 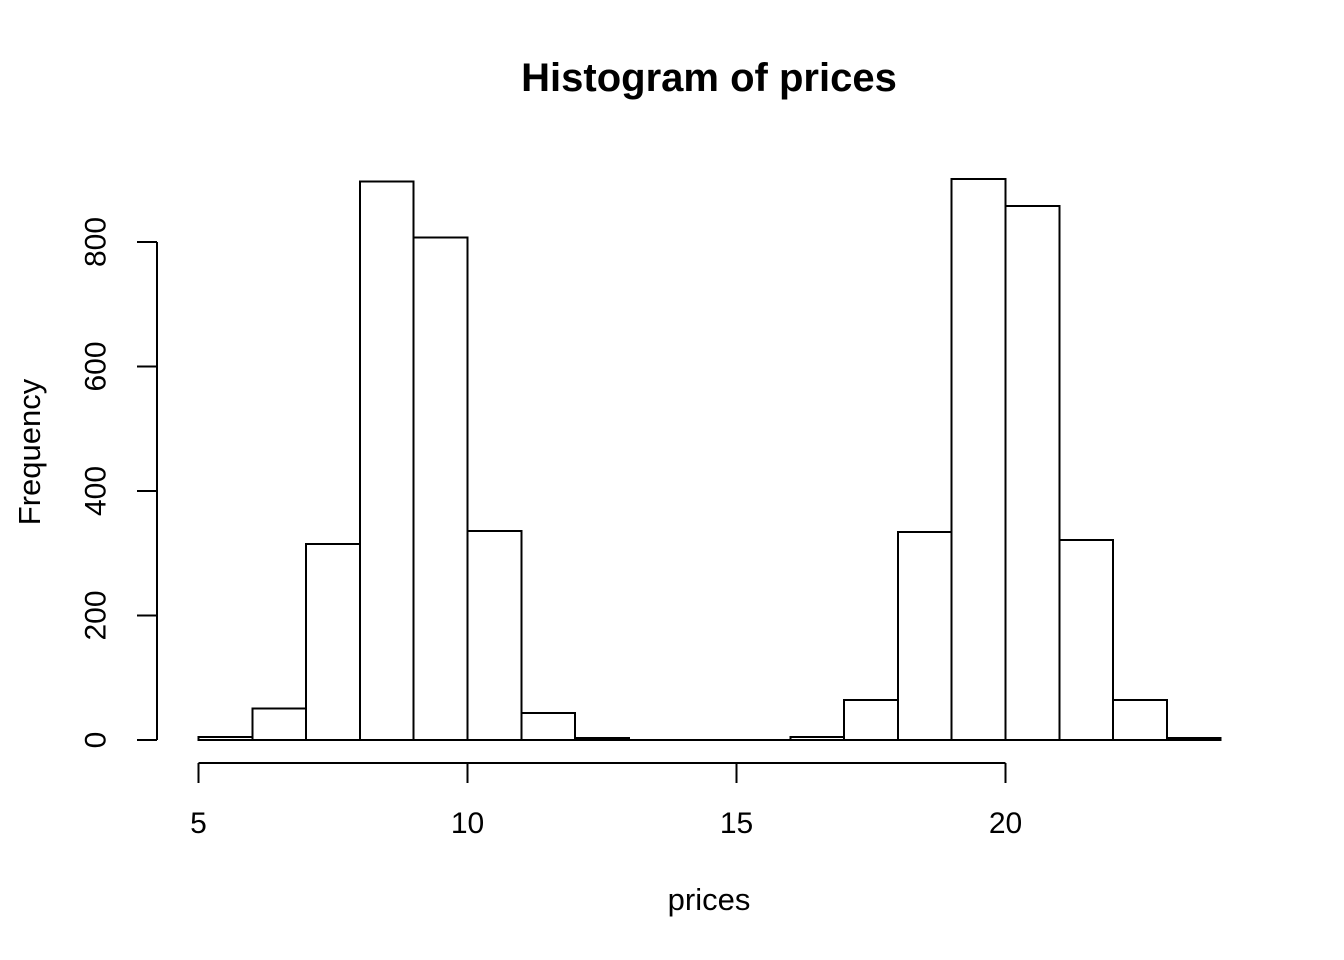 I want to click on x-tick-label: 10, so click(x=467, y=823).